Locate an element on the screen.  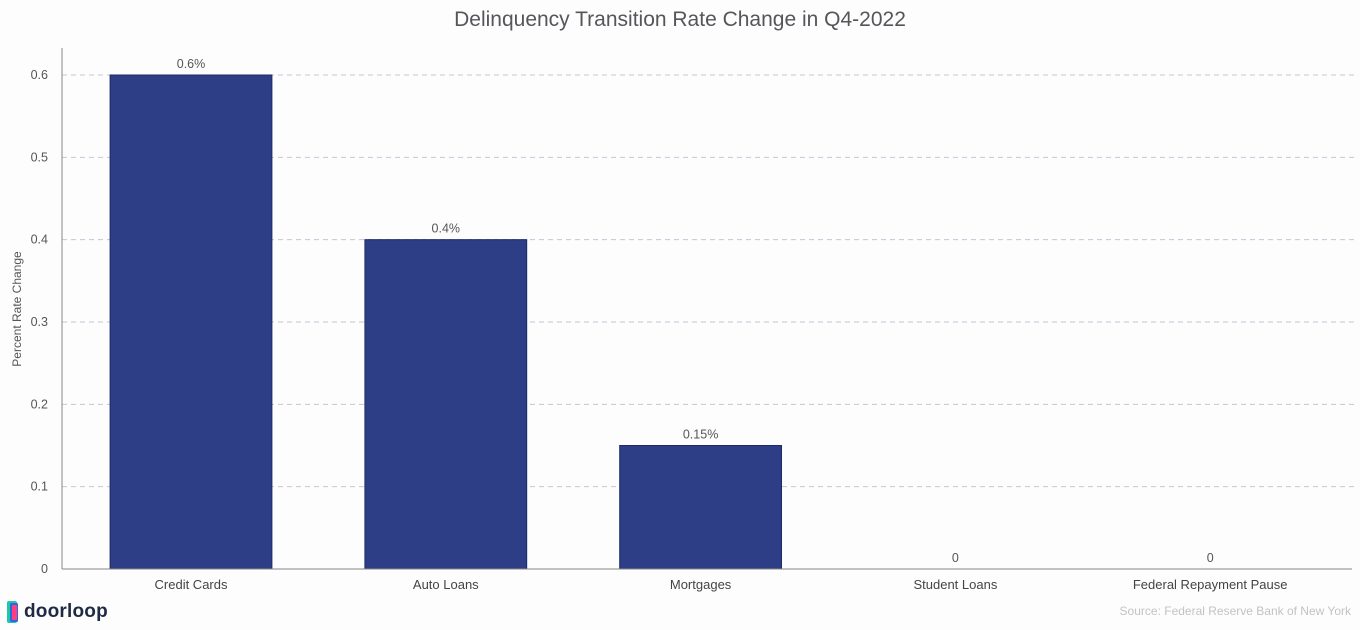
x-tick-label: Mortgages is located at coordinates (701, 584).